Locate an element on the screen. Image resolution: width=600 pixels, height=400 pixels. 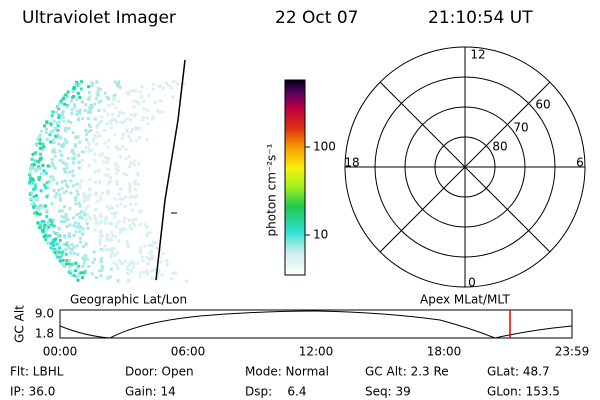
status-field: Seq: 39 is located at coordinates (388, 392).